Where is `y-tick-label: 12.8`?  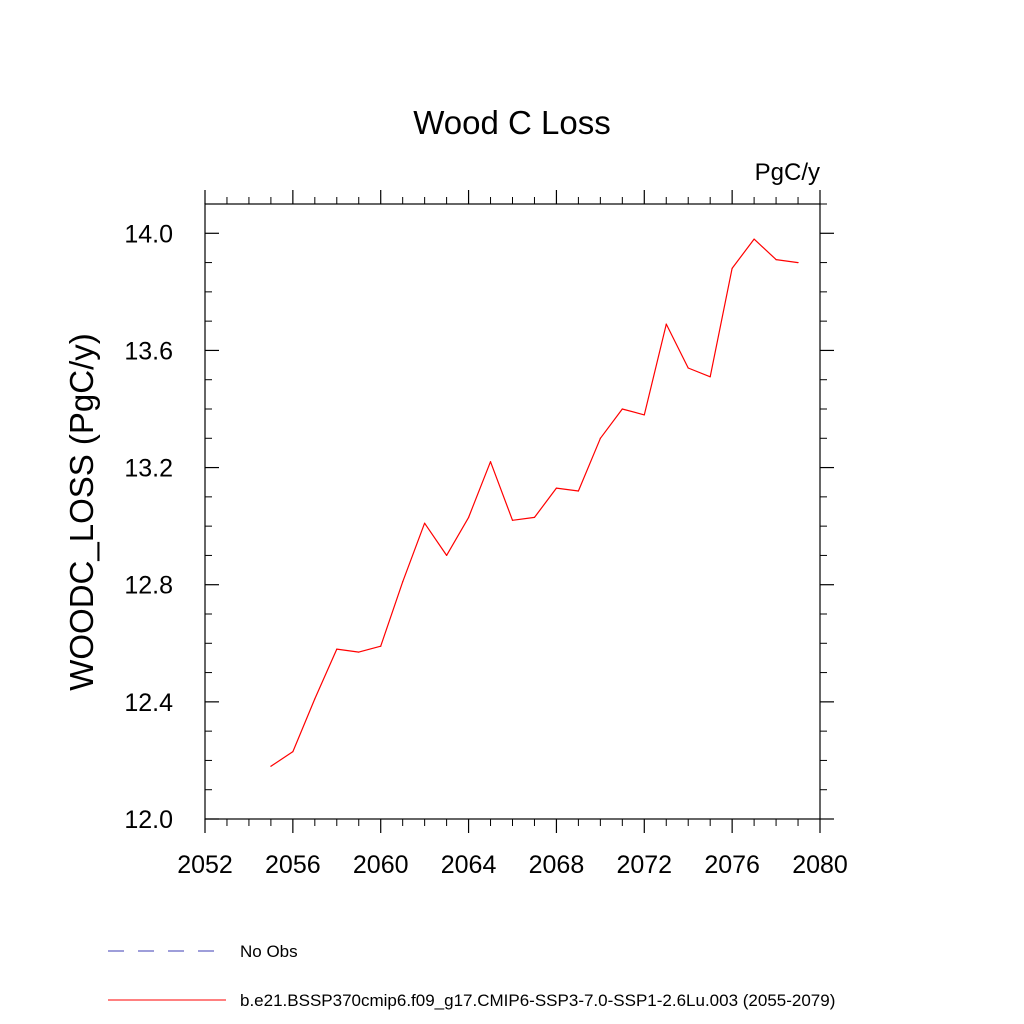
y-tick-label: 12.8 is located at coordinates (148, 586).